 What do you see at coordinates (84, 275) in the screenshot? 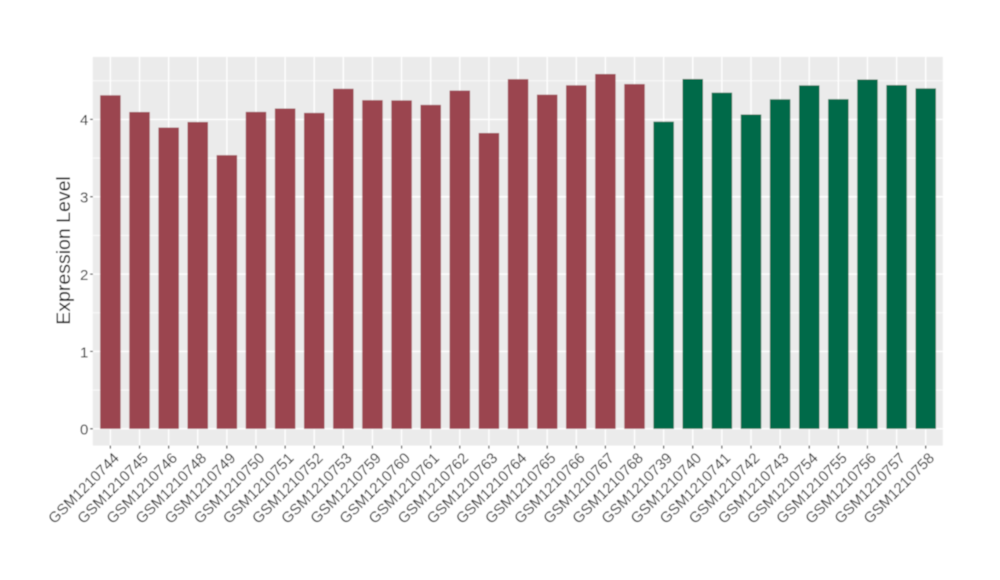
I see `svg-text: 2` at bounding box center [84, 275].